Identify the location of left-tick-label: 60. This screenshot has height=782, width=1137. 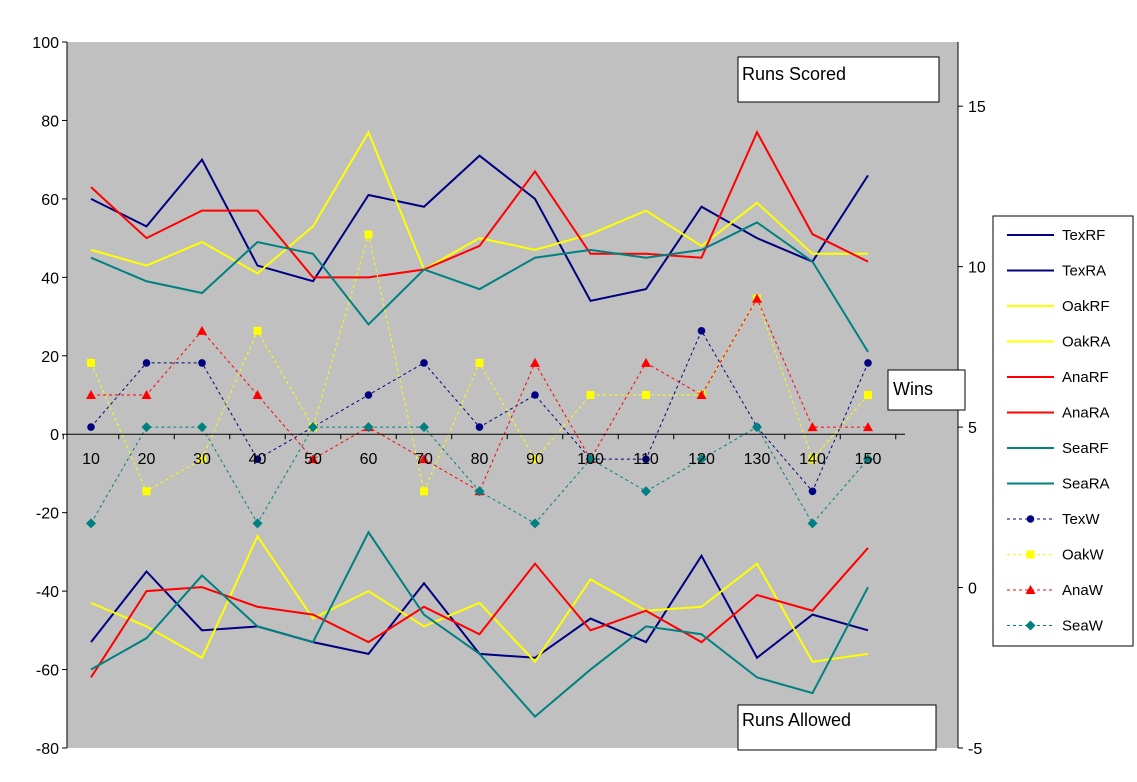
(50, 200).